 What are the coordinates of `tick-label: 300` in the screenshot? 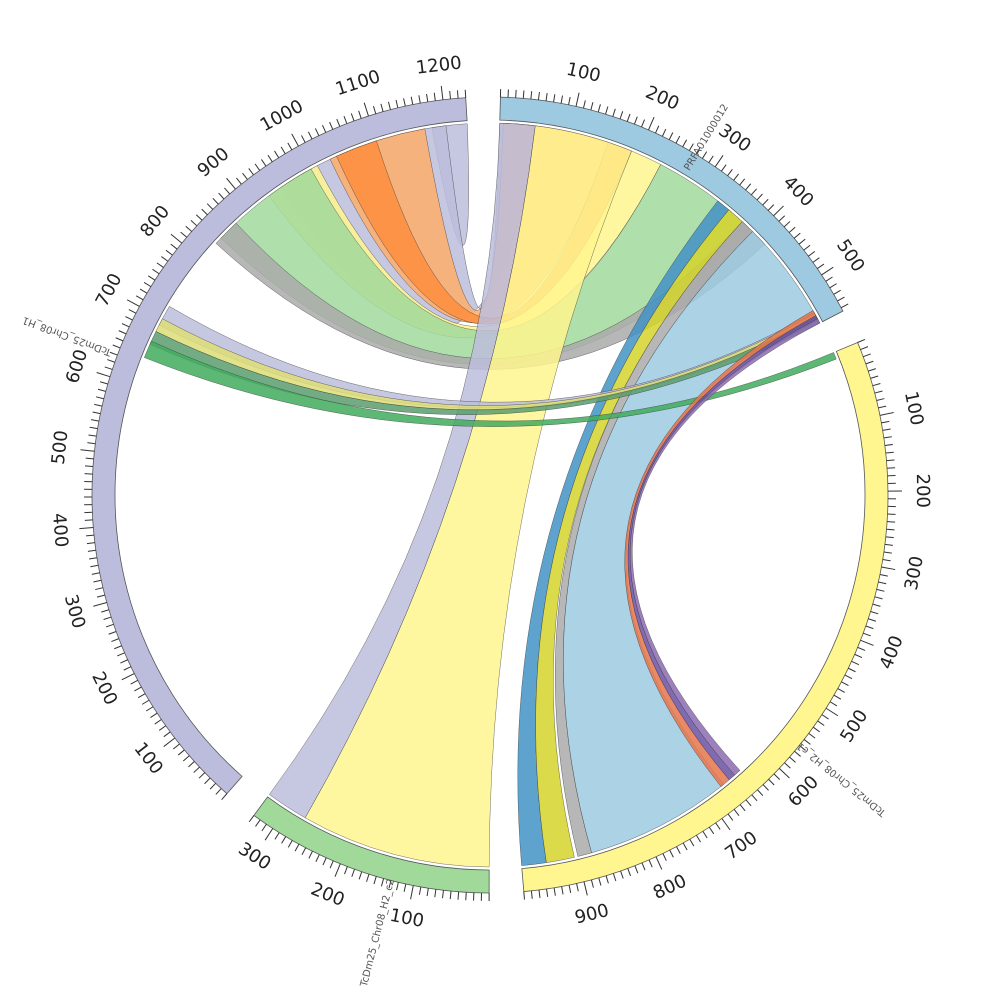 It's located at (914, 573).